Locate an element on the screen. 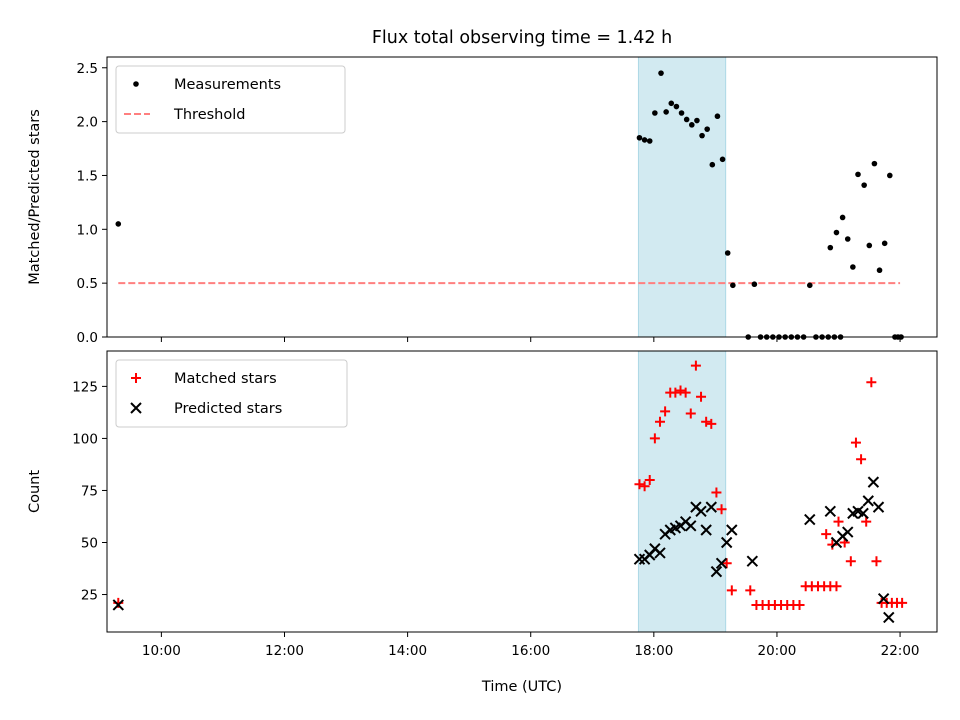  legend-label: Matched stars is located at coordinates (225, 379).